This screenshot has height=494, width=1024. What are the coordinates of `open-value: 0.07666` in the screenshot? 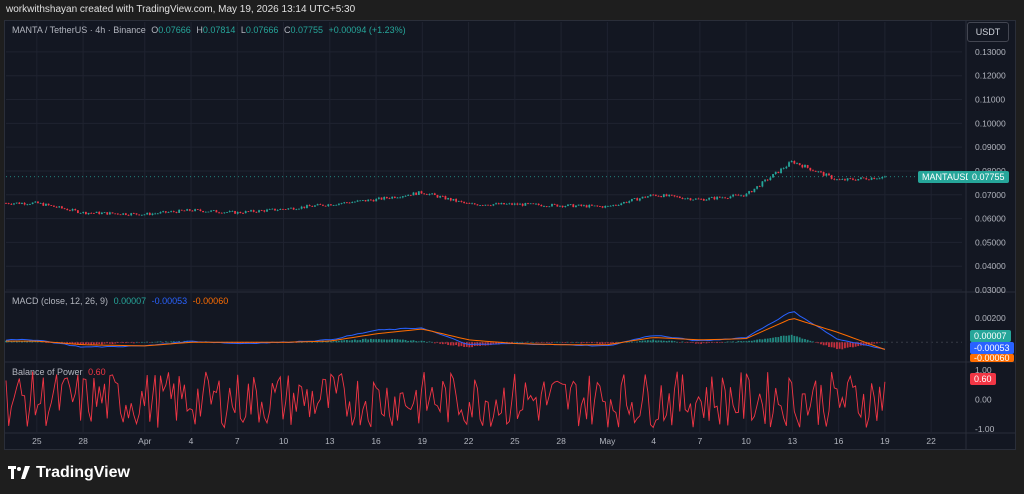 It's located at (174, 30).